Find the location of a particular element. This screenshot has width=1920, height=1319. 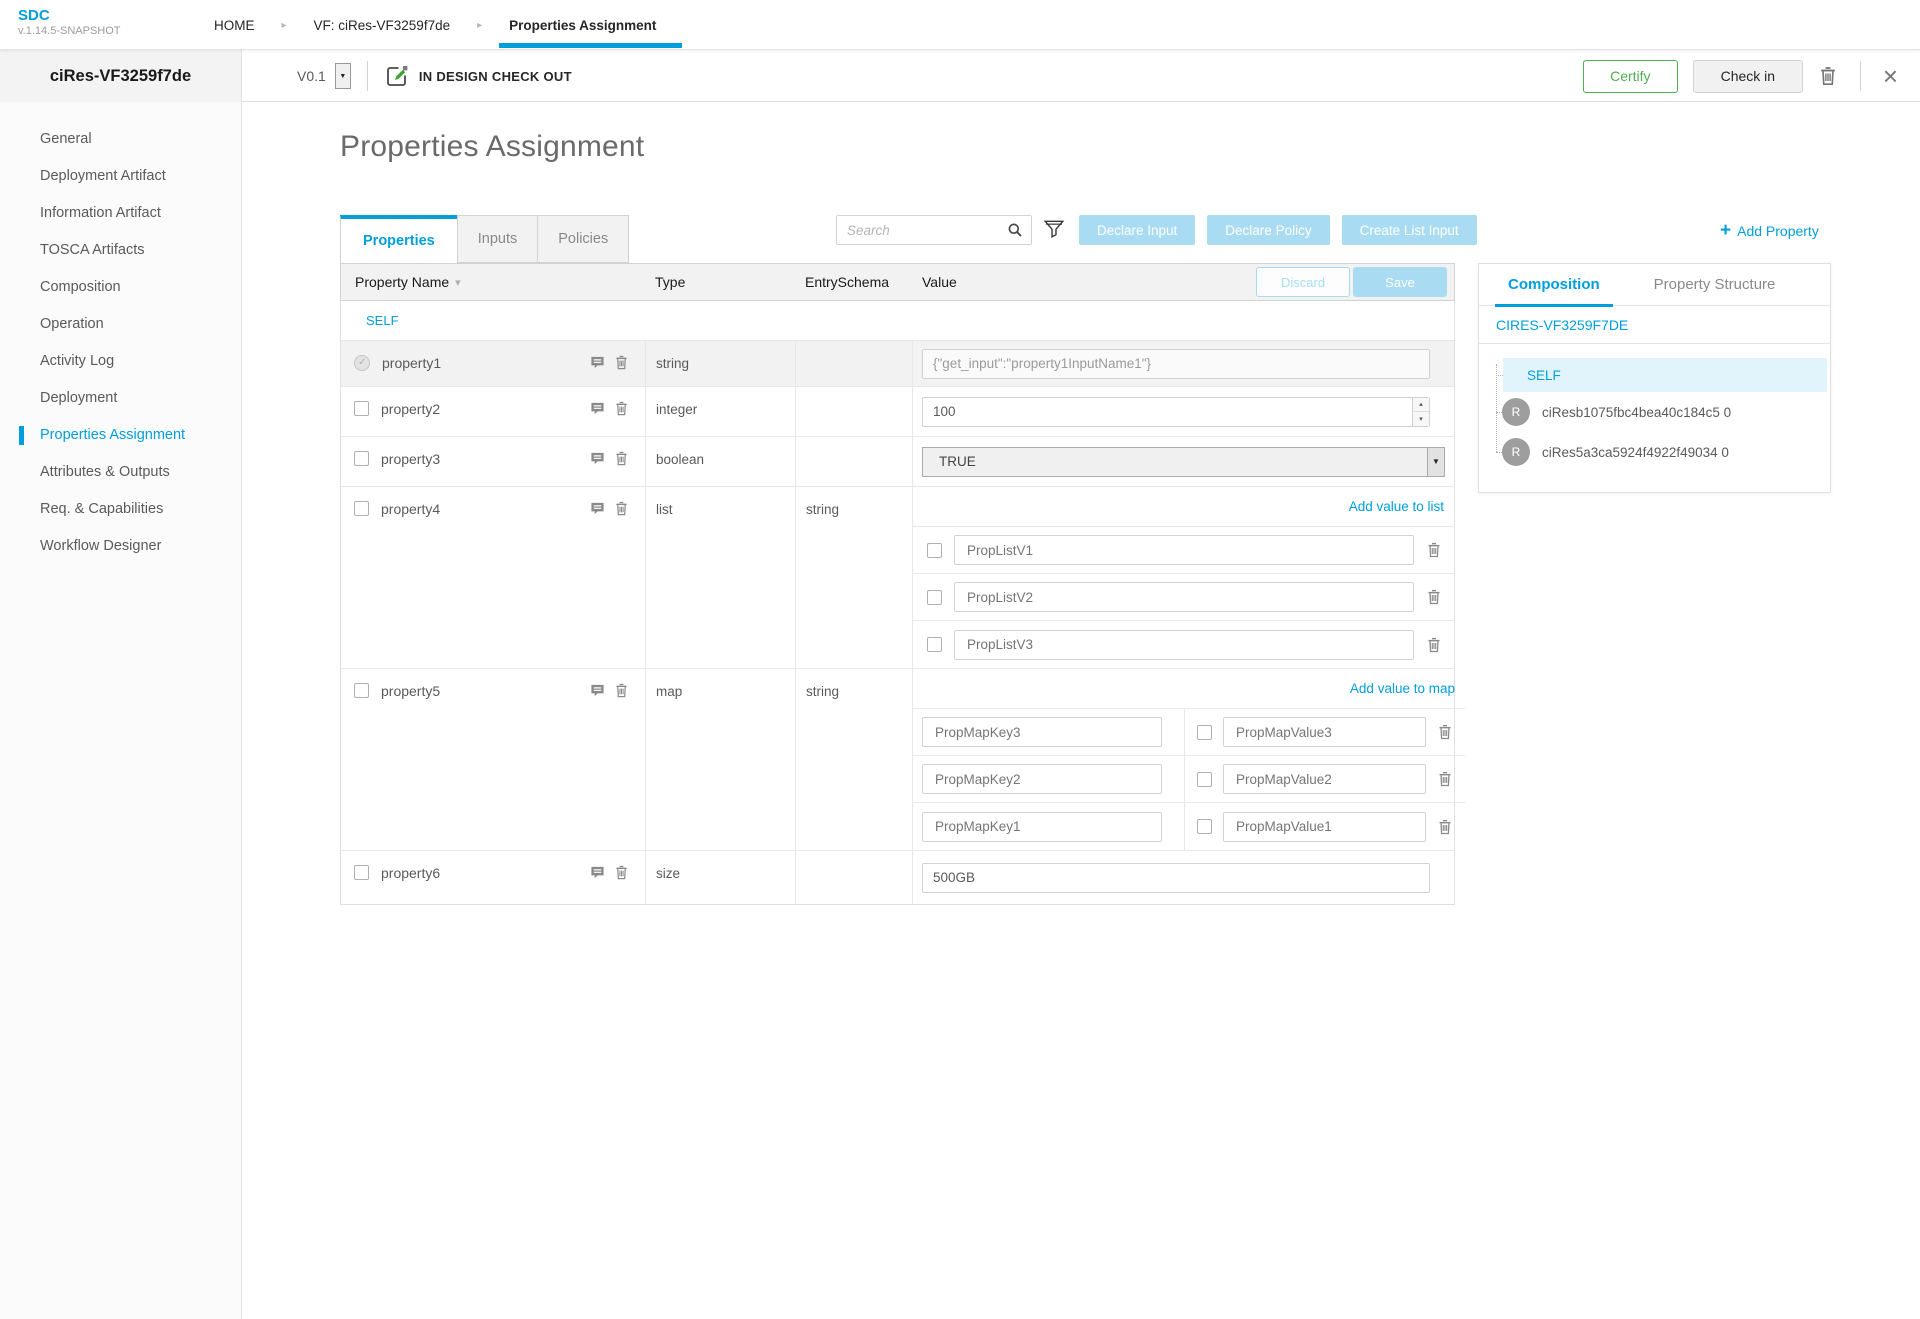

property6-checkbox is located at coordinates (361, 872).